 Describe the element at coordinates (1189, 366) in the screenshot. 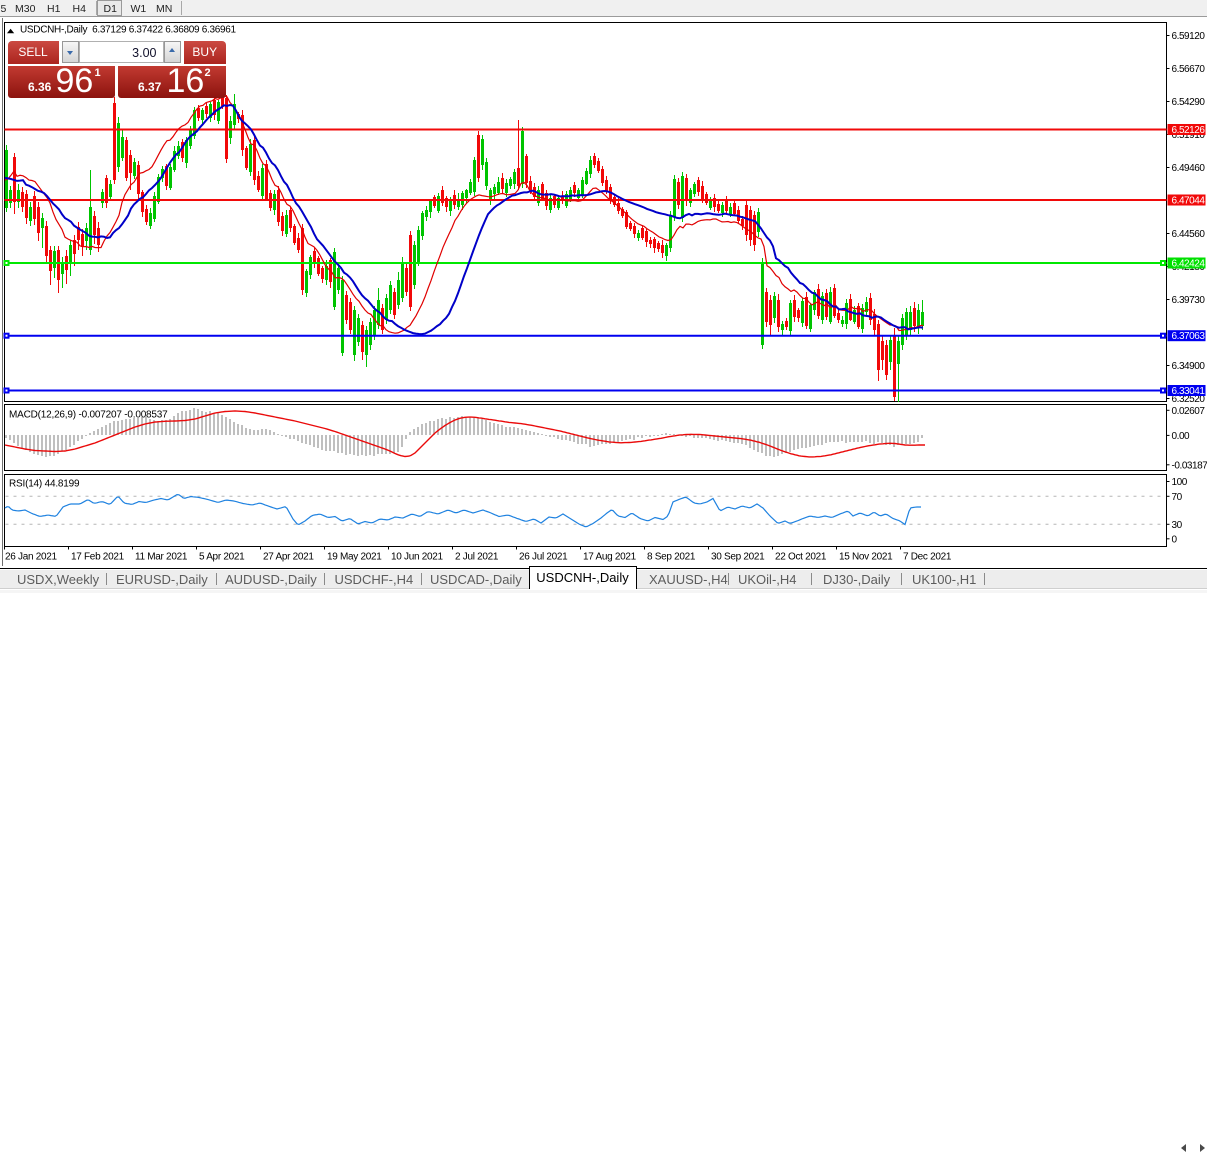

I see `svg-text: 6.34900` at that location.